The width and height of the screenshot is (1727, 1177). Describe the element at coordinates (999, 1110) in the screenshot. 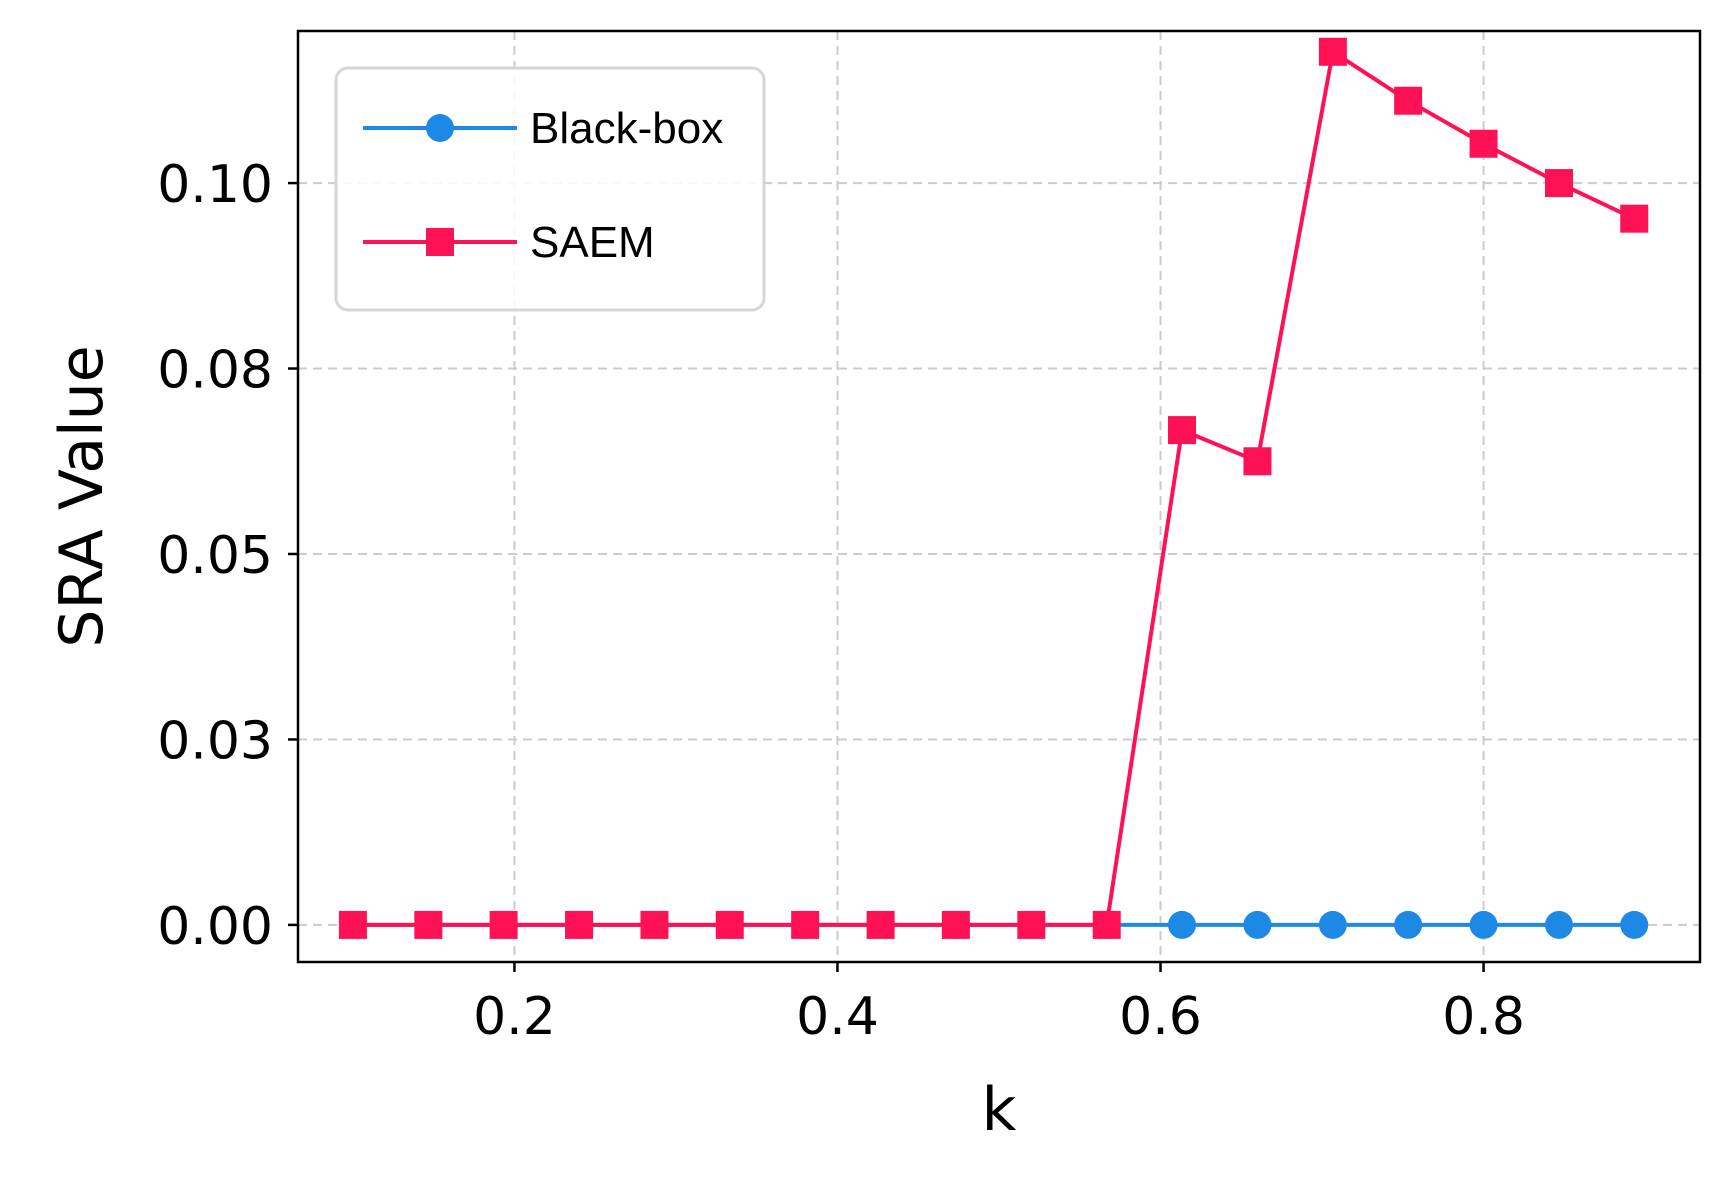

I see `x-axis-label: k` at that location.